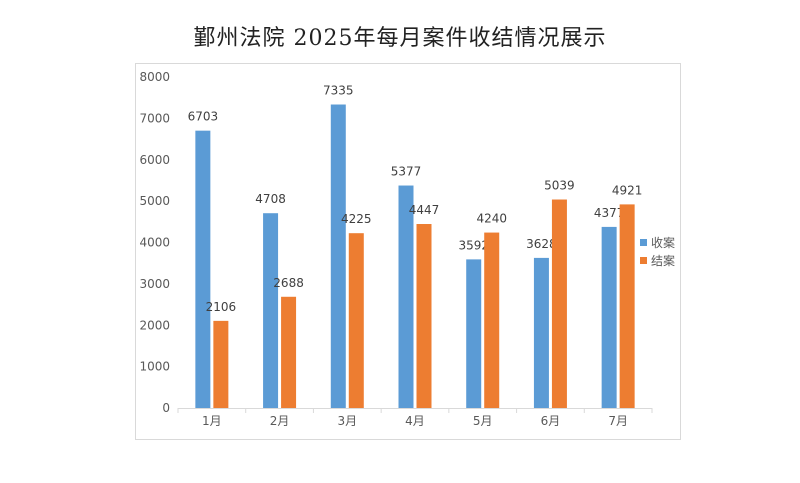  Describe the element at coordinates (154, 201) in the screenshot. I see `y-tick-label: 5000` at that location.